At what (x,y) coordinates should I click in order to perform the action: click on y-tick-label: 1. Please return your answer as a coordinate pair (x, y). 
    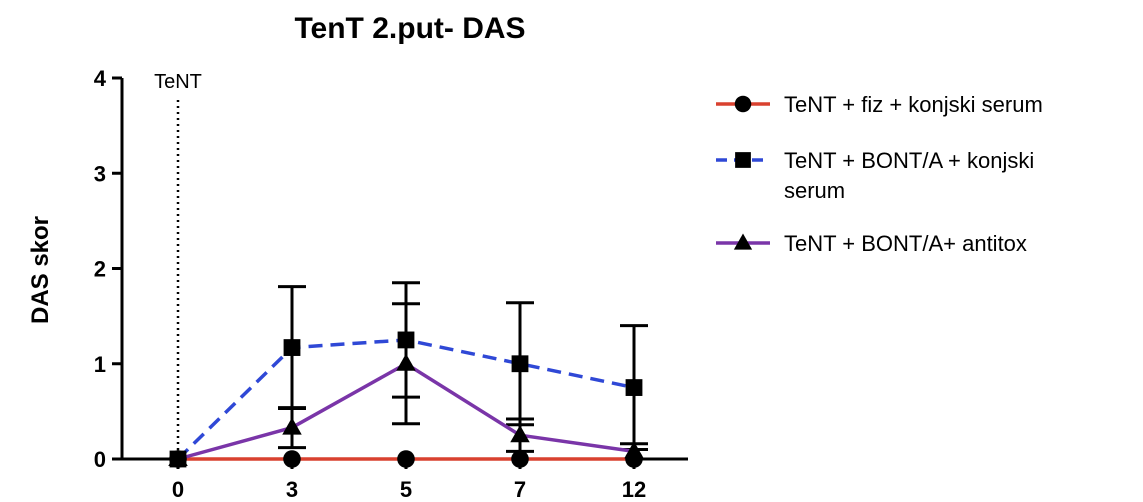
    Looking at the image, I should click on (100, 364).